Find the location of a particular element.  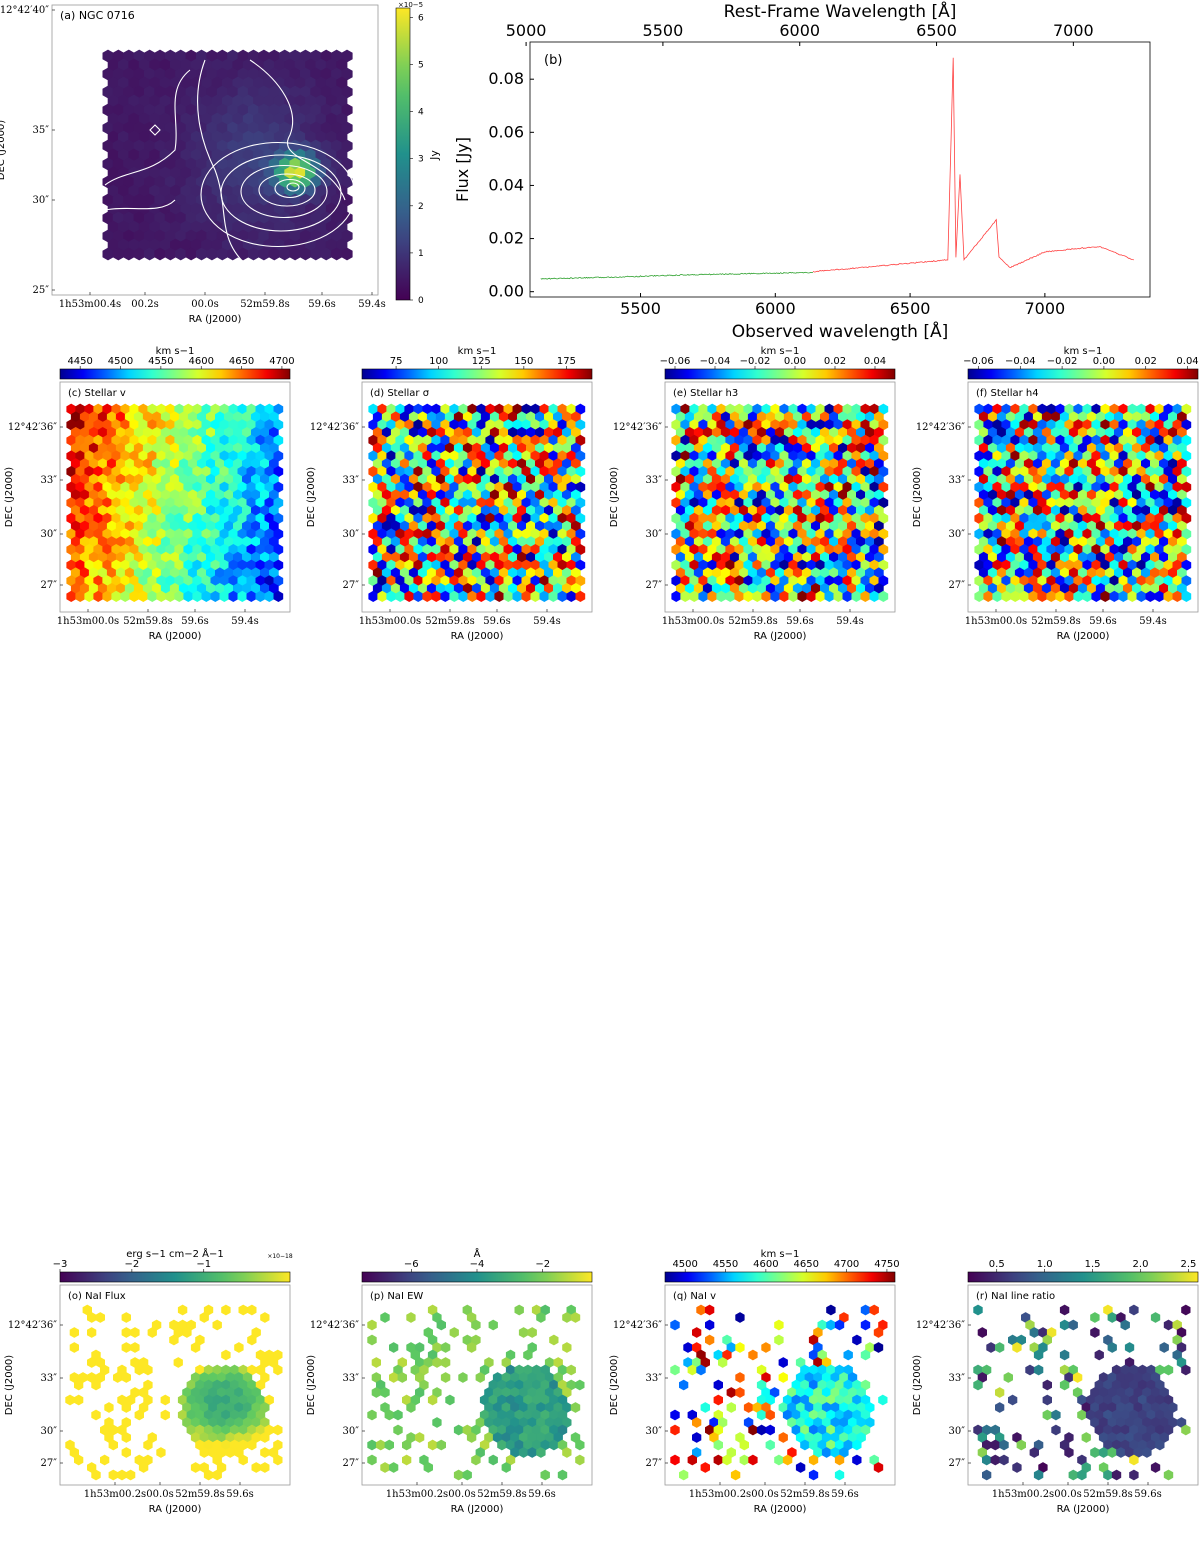

y-tick-label-c: 27″ is located at coordinates (49, 585).